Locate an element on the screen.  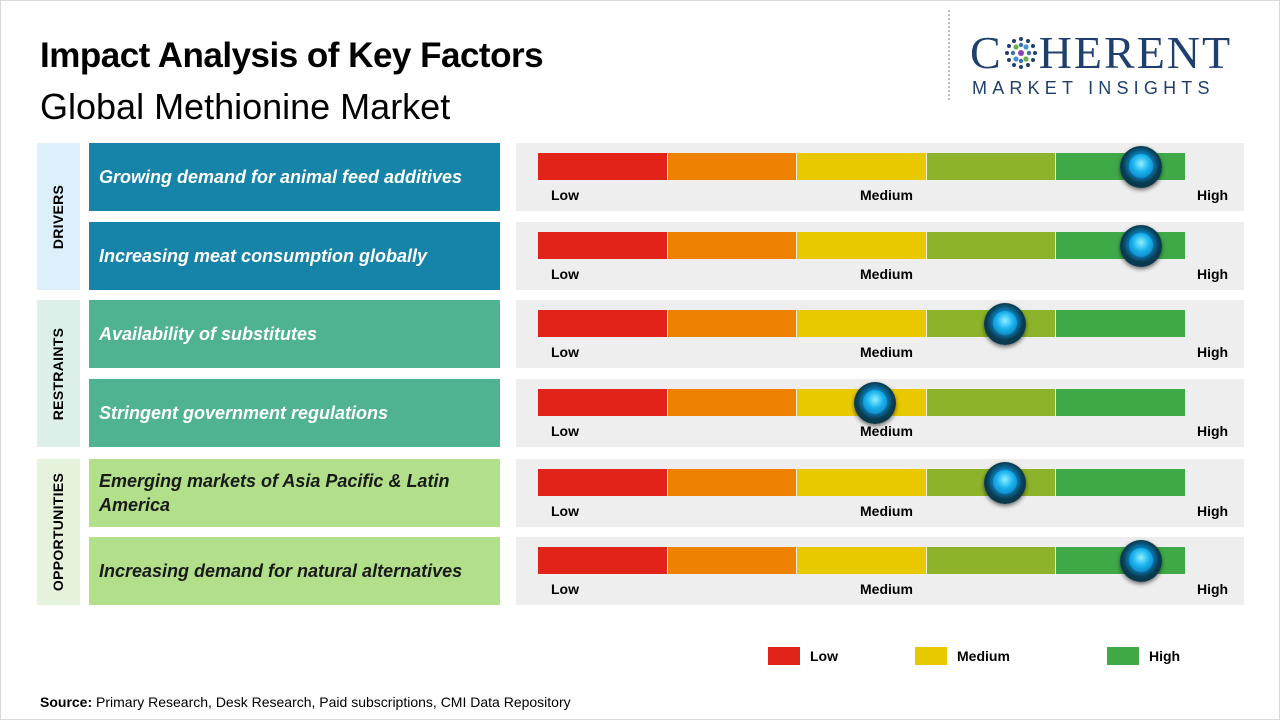
category-label: OPPORTUNITIES is located at coordinates (58, 532).